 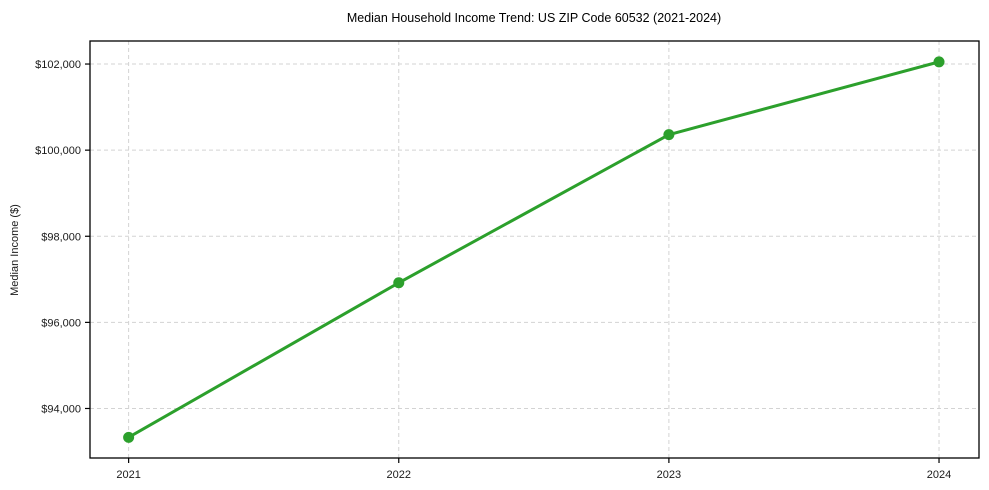 I want to click on data-point-2022, so click(x=399, y=283).